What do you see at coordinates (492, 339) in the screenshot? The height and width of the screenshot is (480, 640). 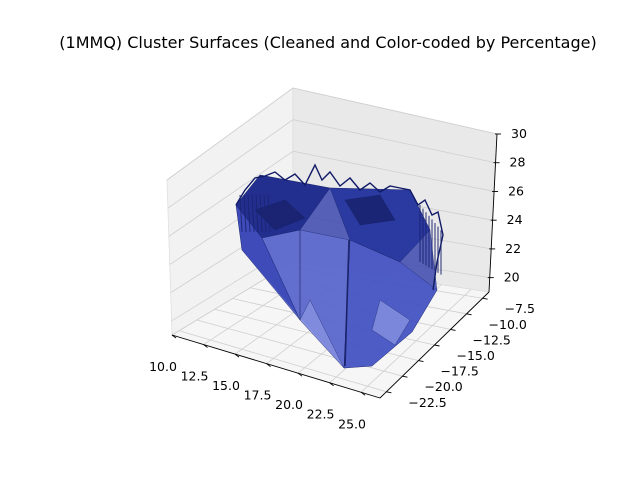 I see `y-tick-label: −12.5` at bounding box center [492, 339].